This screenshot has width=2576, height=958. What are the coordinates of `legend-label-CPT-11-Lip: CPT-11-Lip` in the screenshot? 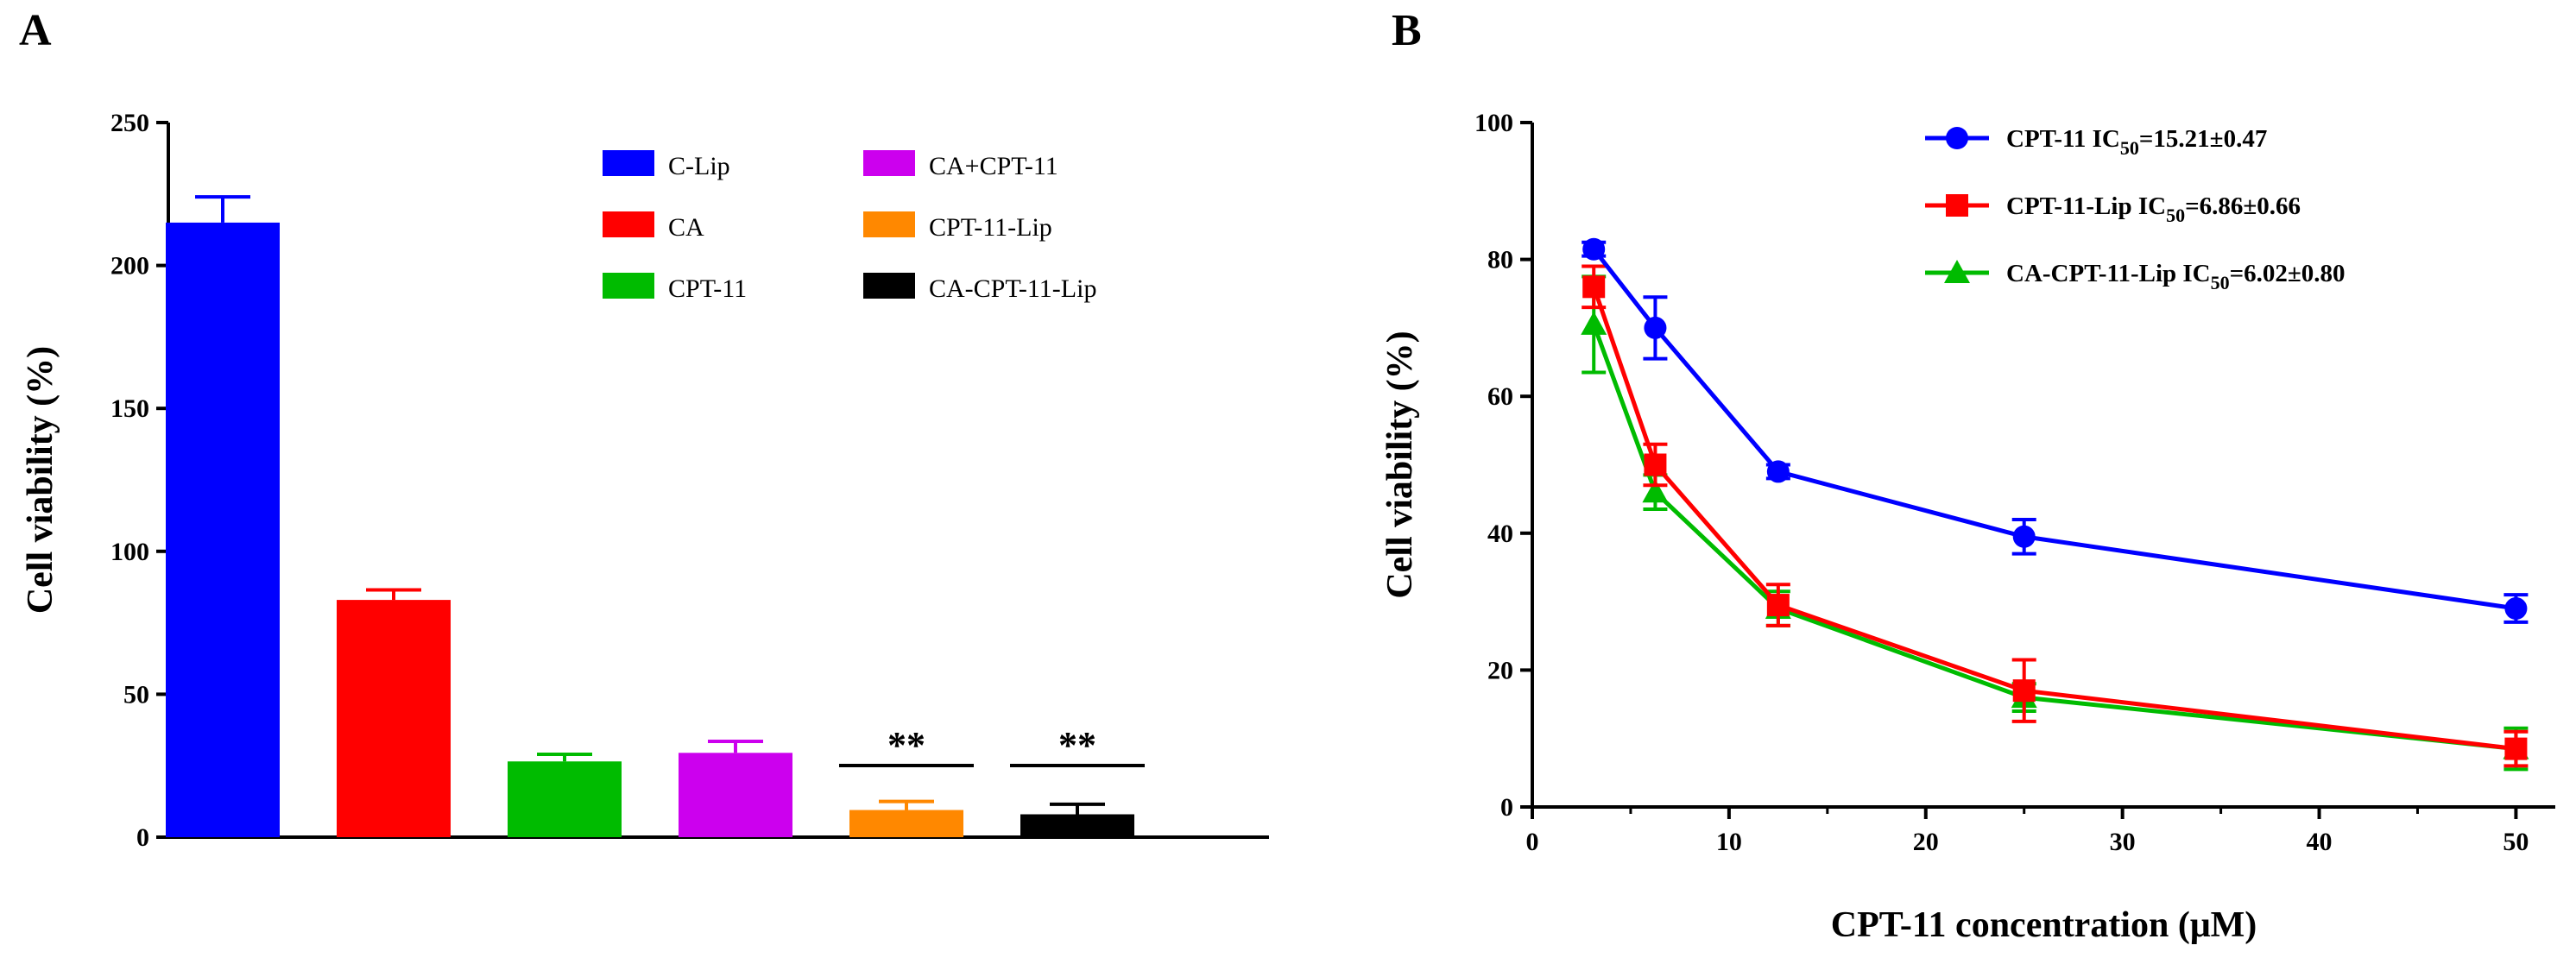 It's located at (990, 227).